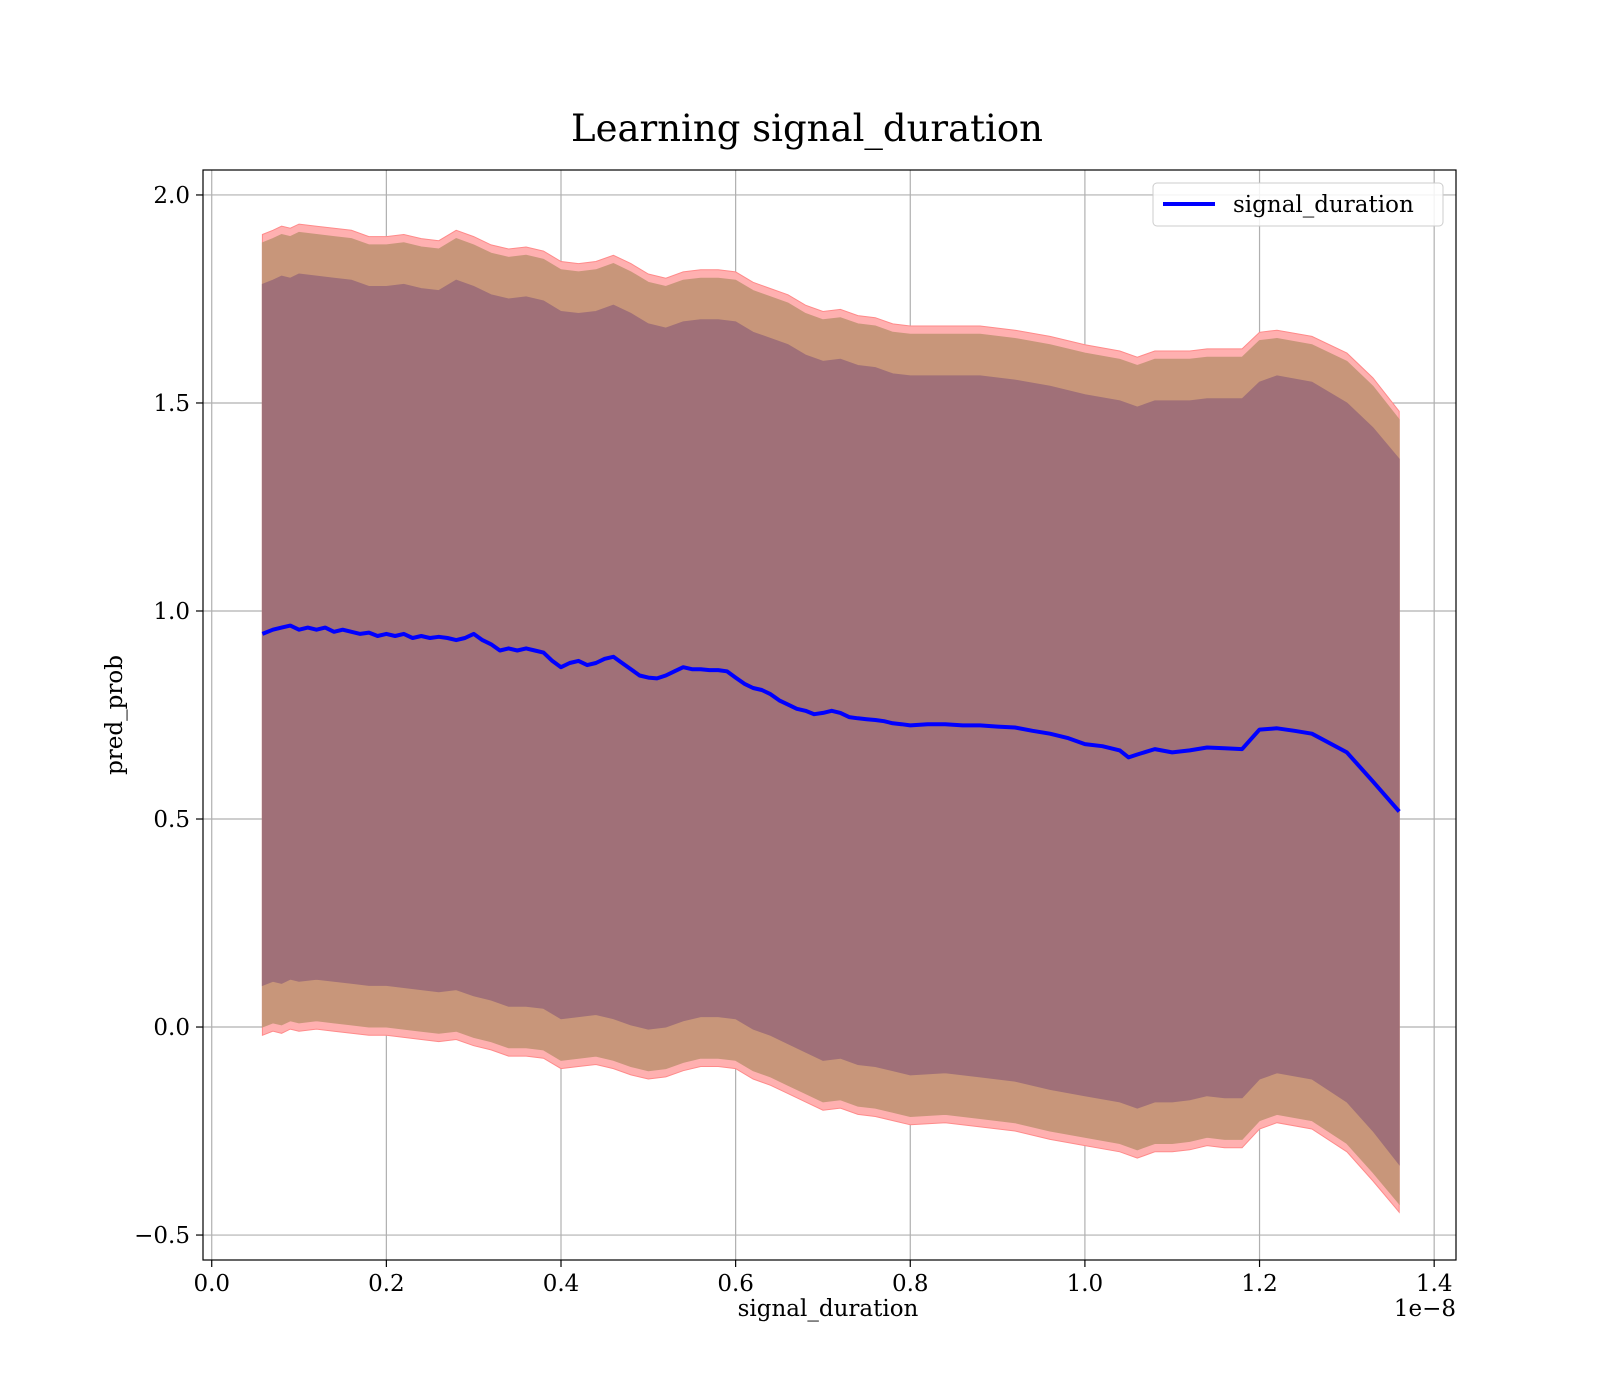 The width and height of the screenshot is (1600, 1400). I want to click on legend-box, so click(1298, 204).